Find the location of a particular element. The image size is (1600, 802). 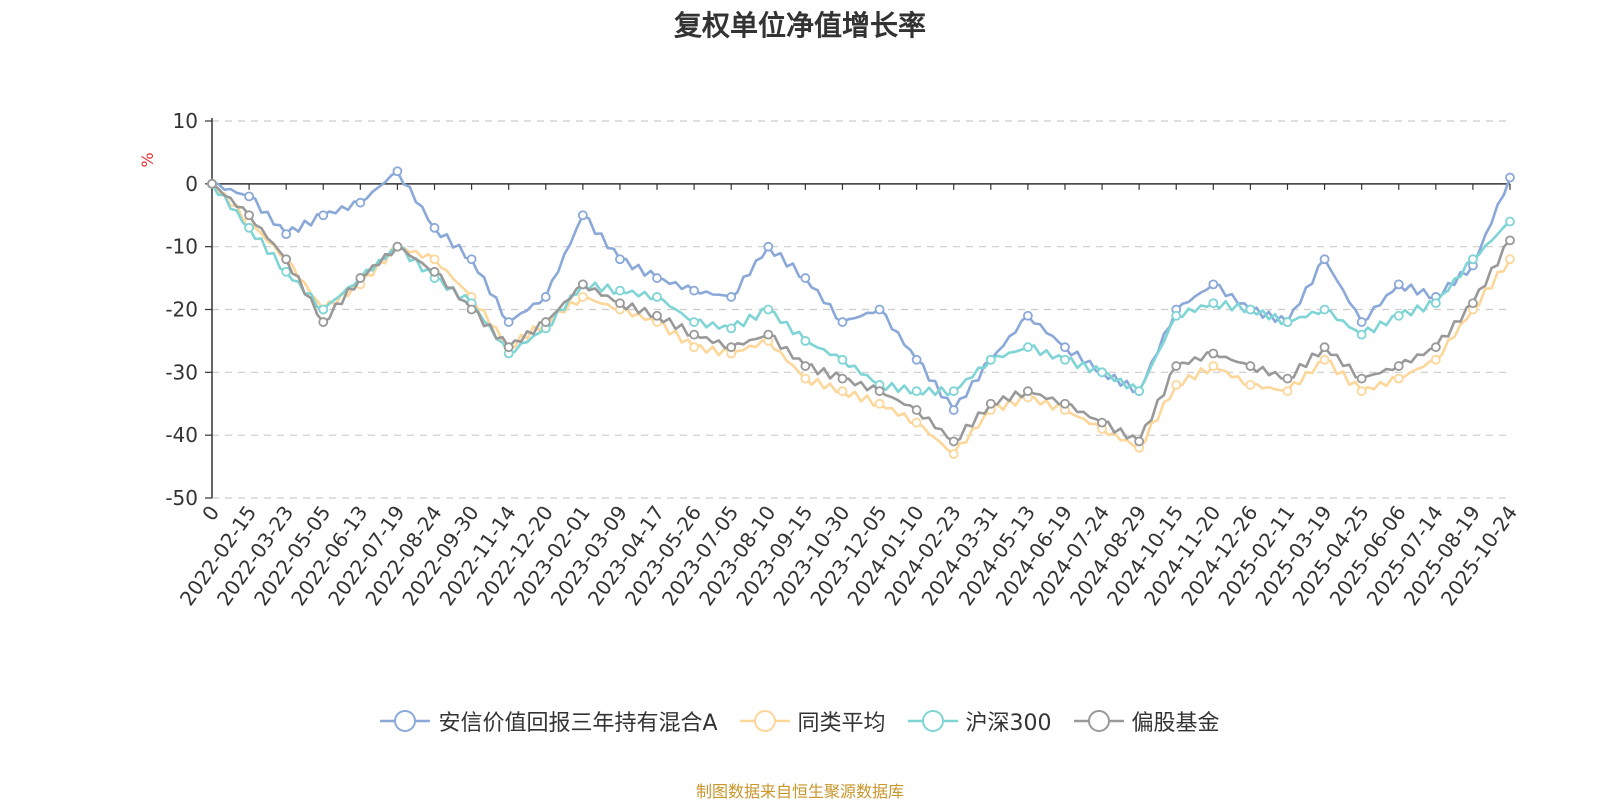

legend-label: 沪深300 is located at coordinates (1008, 723).